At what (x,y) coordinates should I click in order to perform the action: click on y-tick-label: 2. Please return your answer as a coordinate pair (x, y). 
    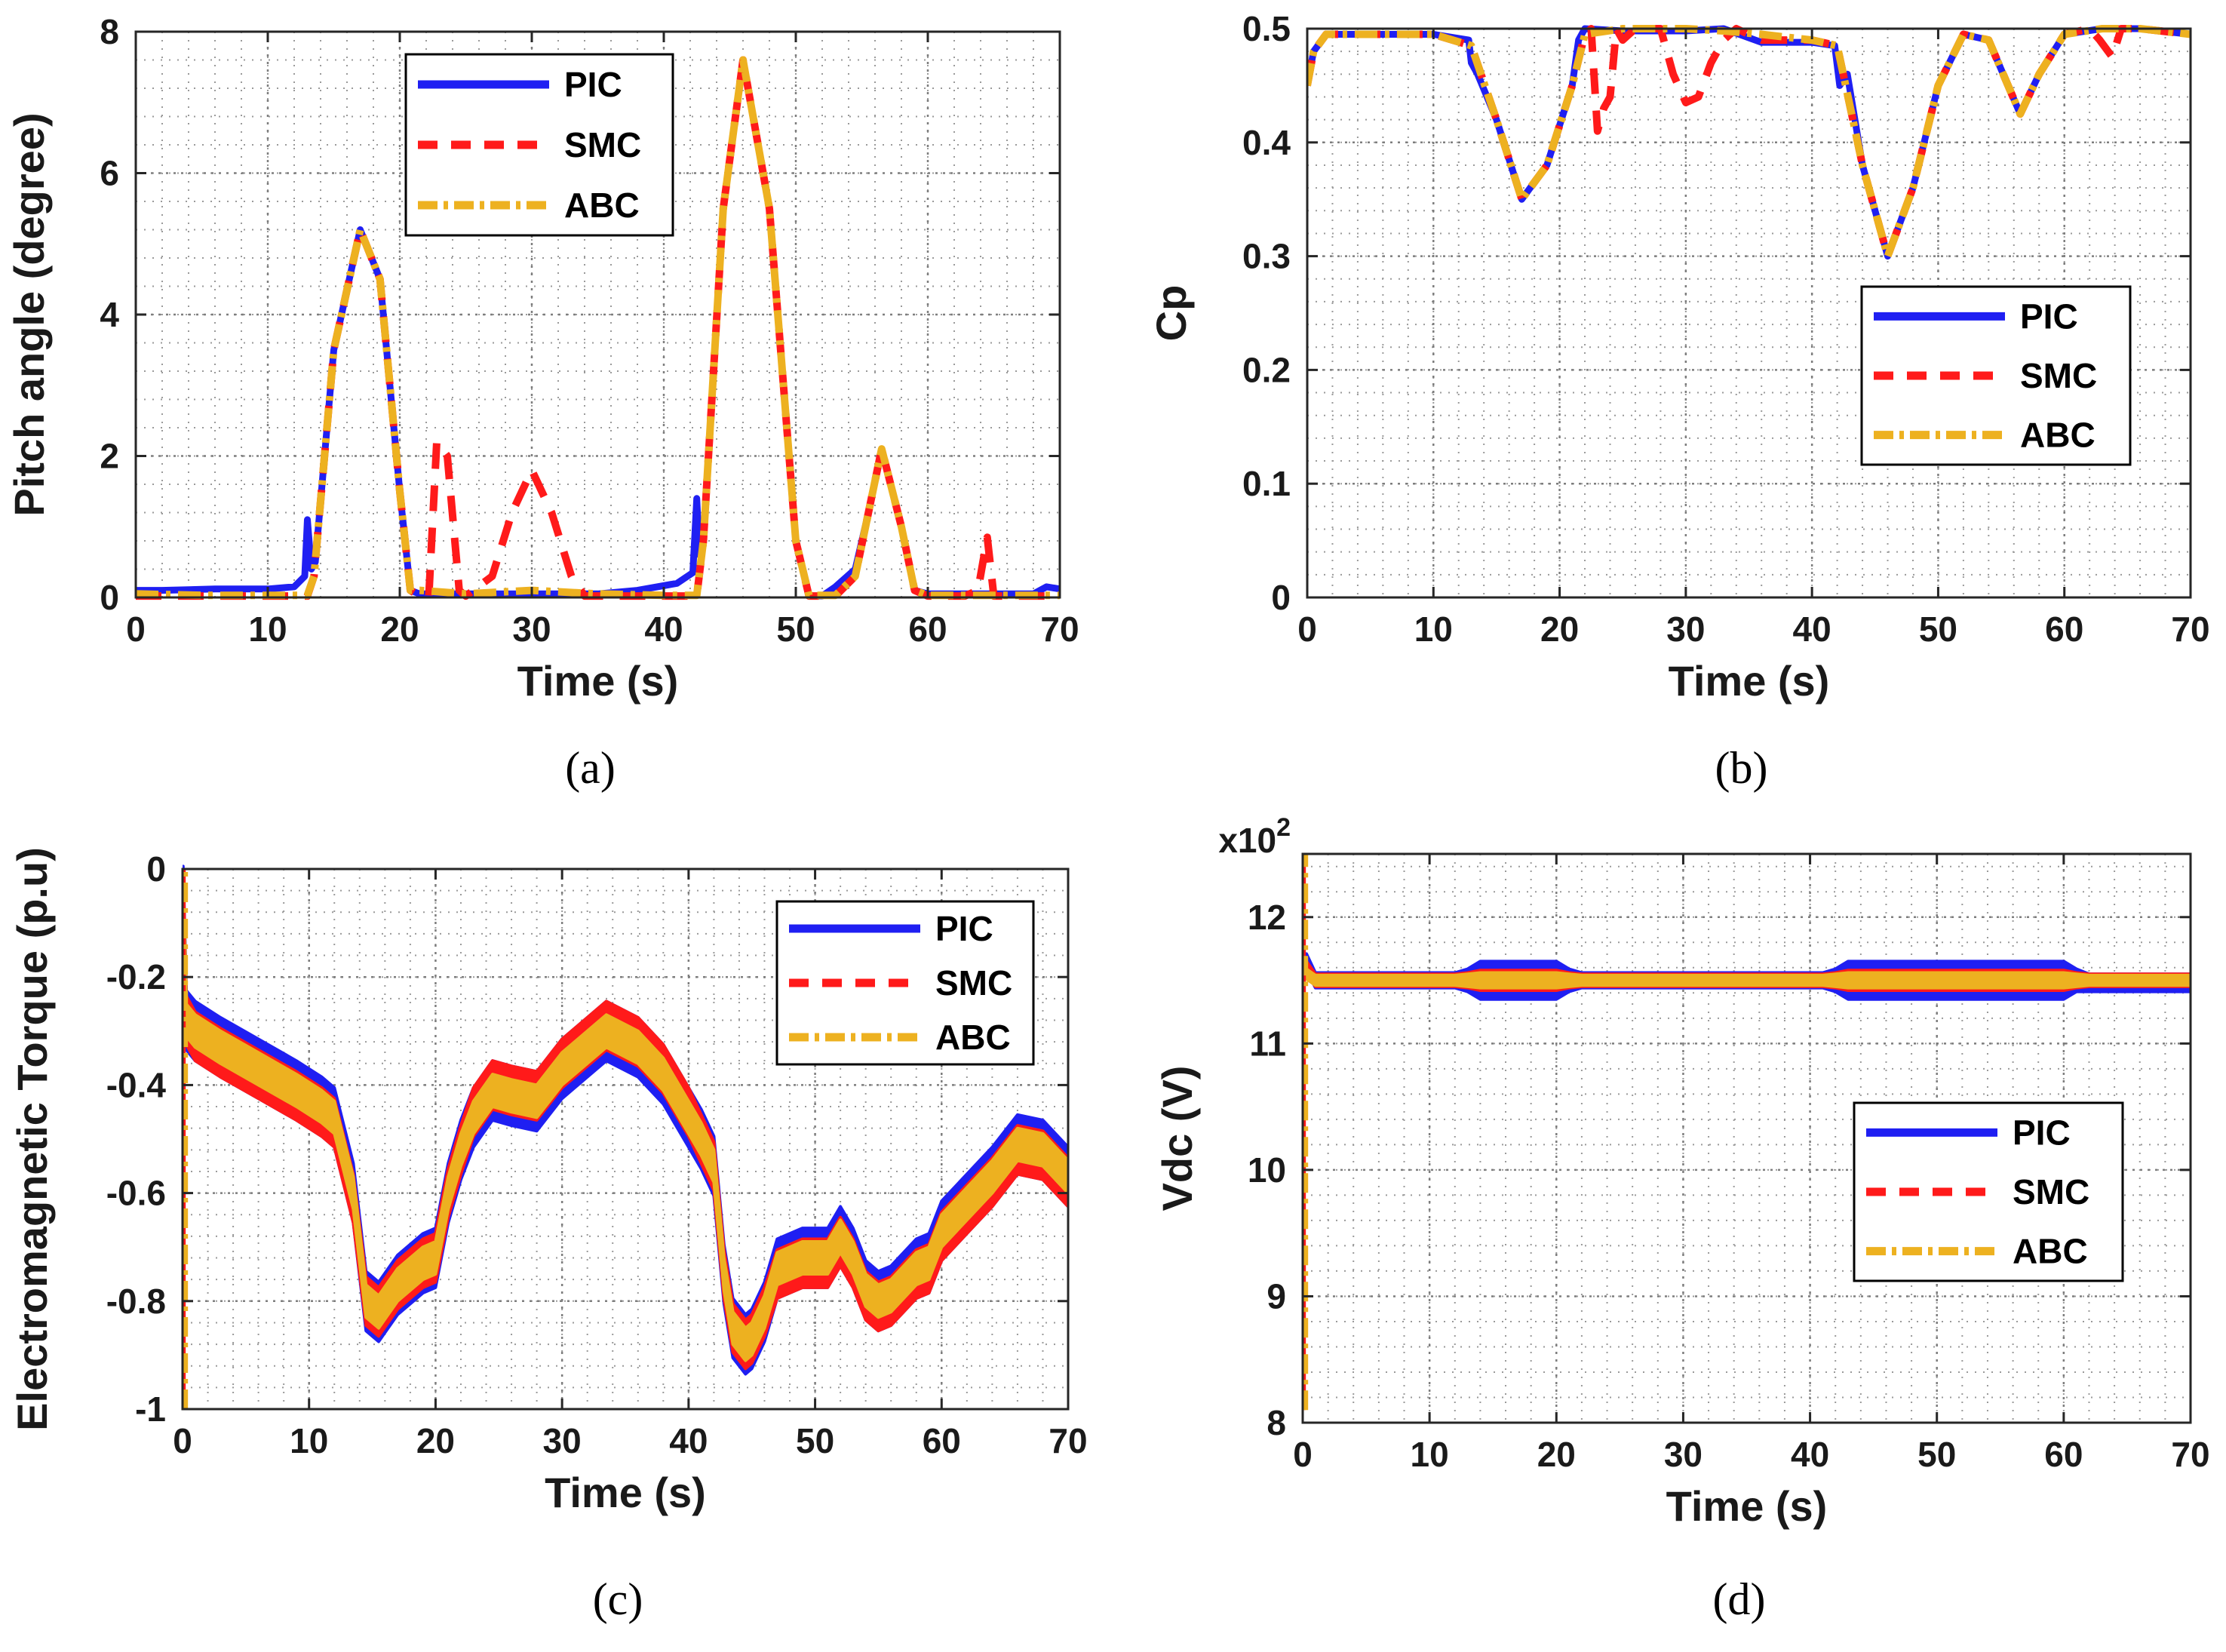
    Looking at the image, I should click on (109, 457).